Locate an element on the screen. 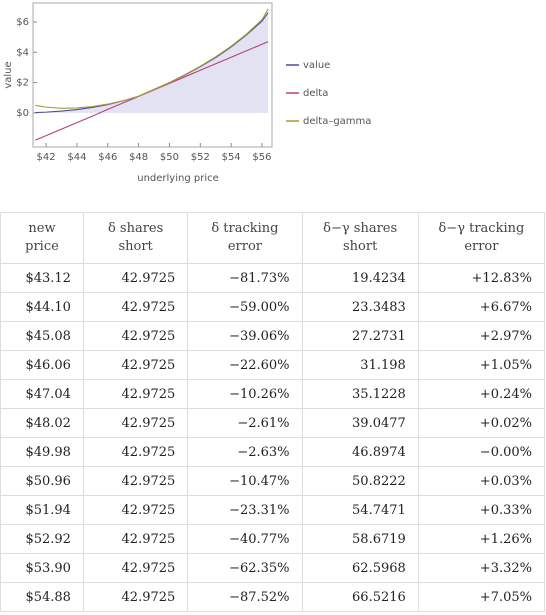 This screenshot has width=546, height=615. table-cell: −10.47% is located at coordinates (245, 481).